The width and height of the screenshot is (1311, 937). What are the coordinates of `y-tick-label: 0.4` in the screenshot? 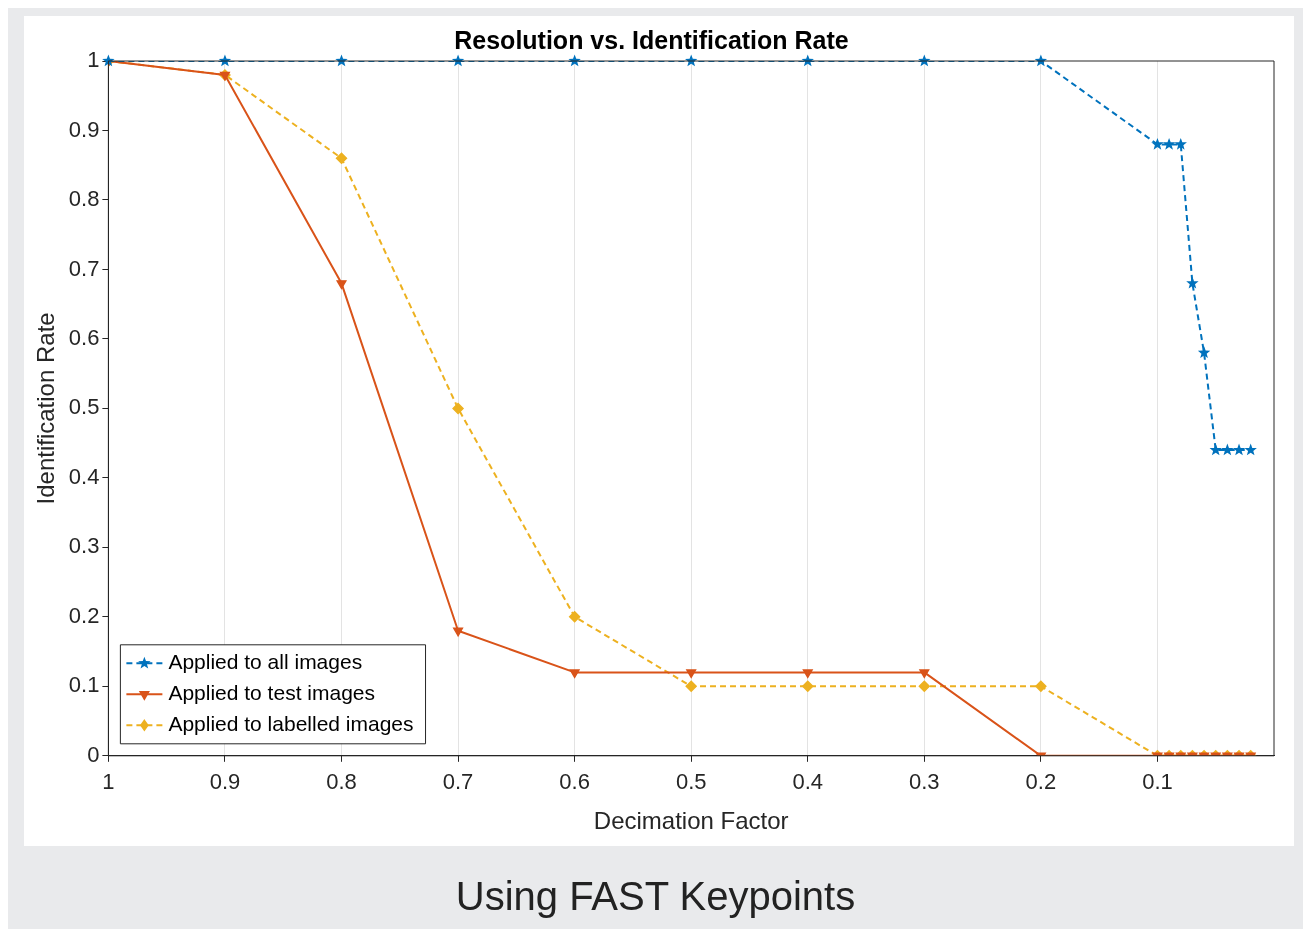 It's located at (84, 476).